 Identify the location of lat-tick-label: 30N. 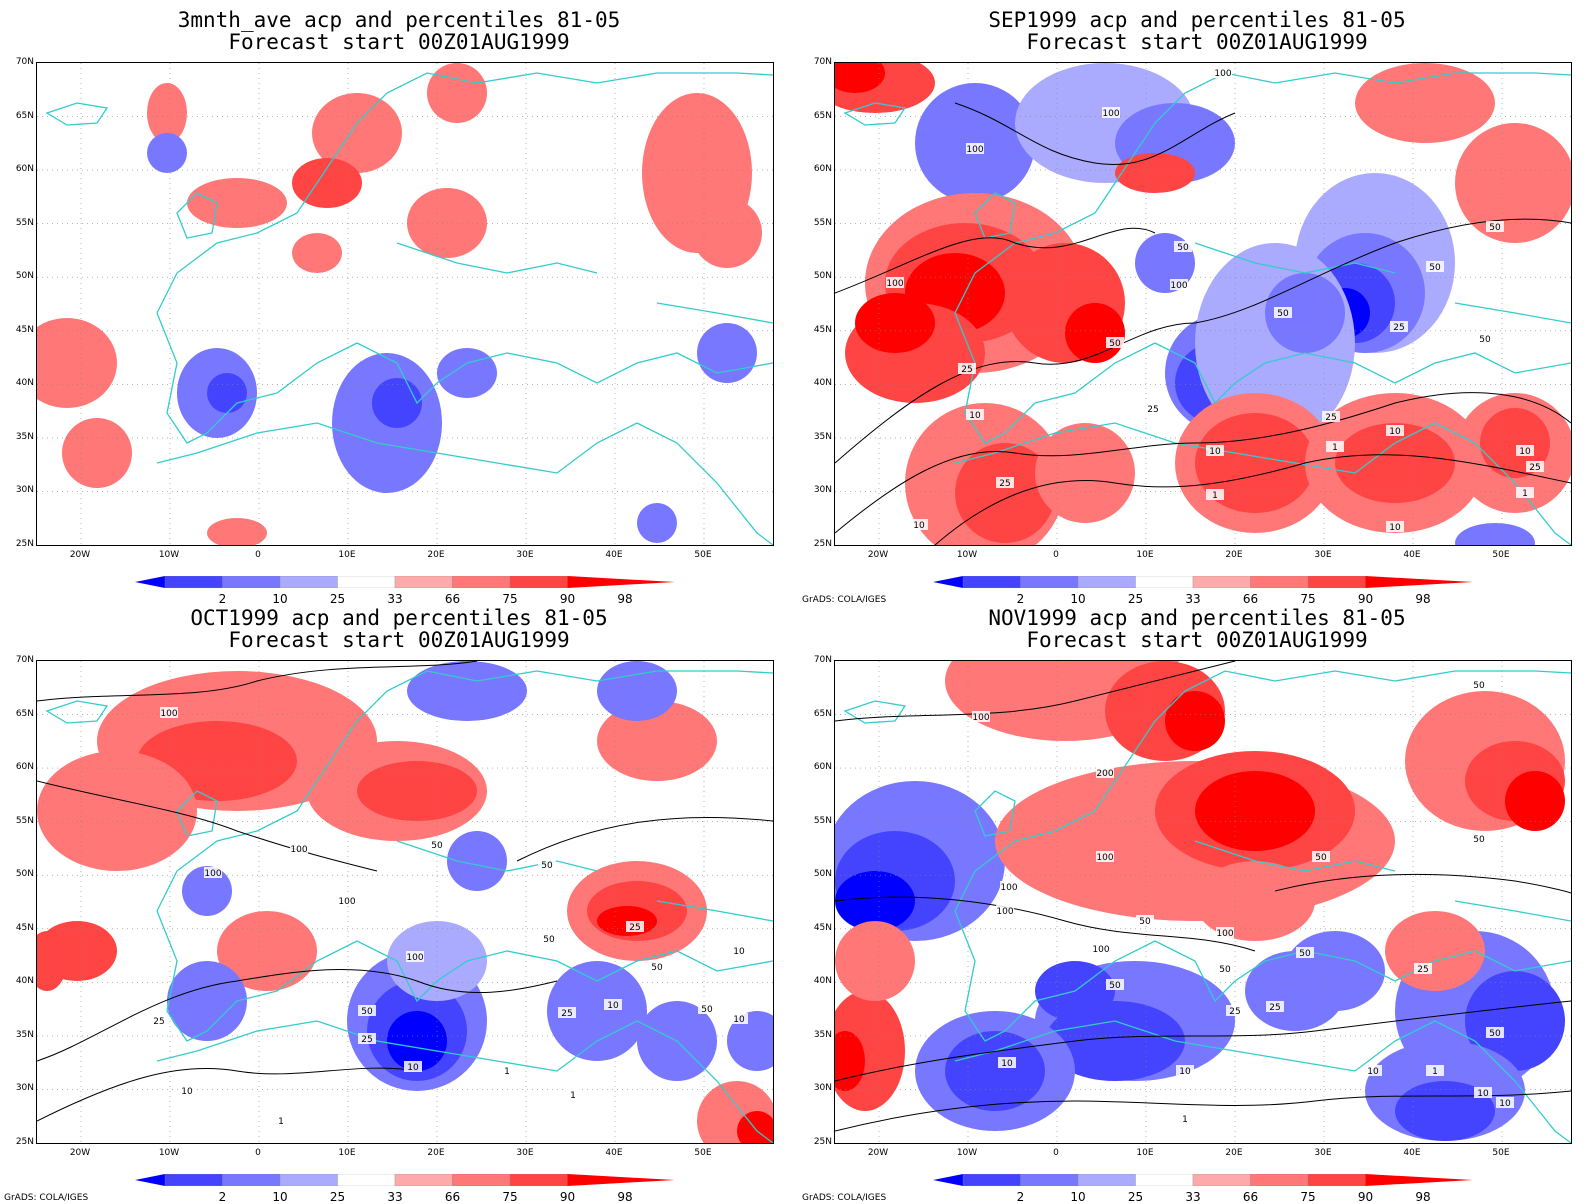
(822, 1088).